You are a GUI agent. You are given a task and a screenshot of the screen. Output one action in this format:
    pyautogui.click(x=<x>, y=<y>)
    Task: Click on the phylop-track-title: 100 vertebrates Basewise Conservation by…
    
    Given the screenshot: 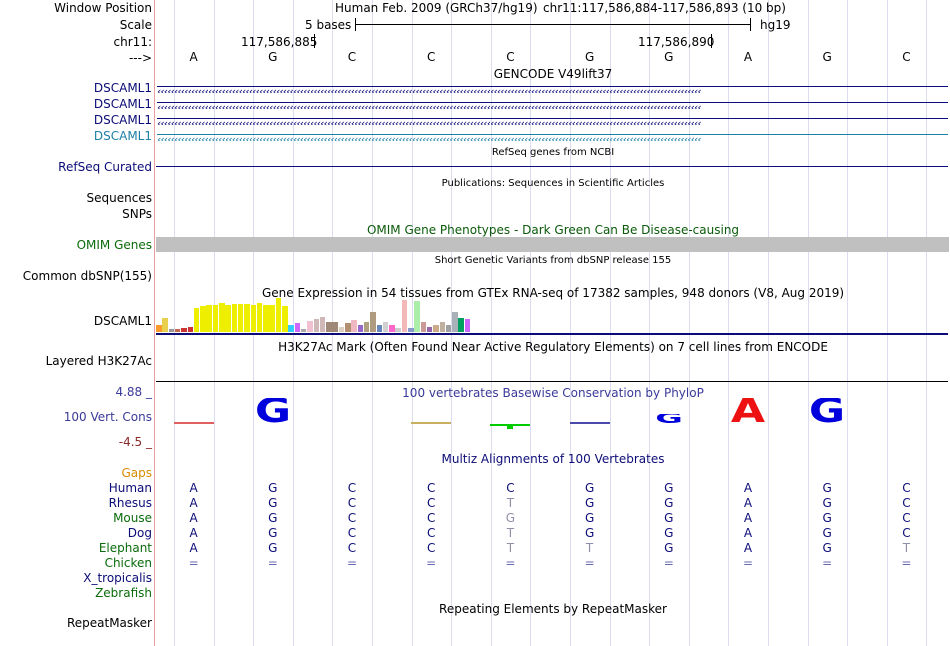 What is the action you would take?
    pyautogui.click(x=553, y=393)
    